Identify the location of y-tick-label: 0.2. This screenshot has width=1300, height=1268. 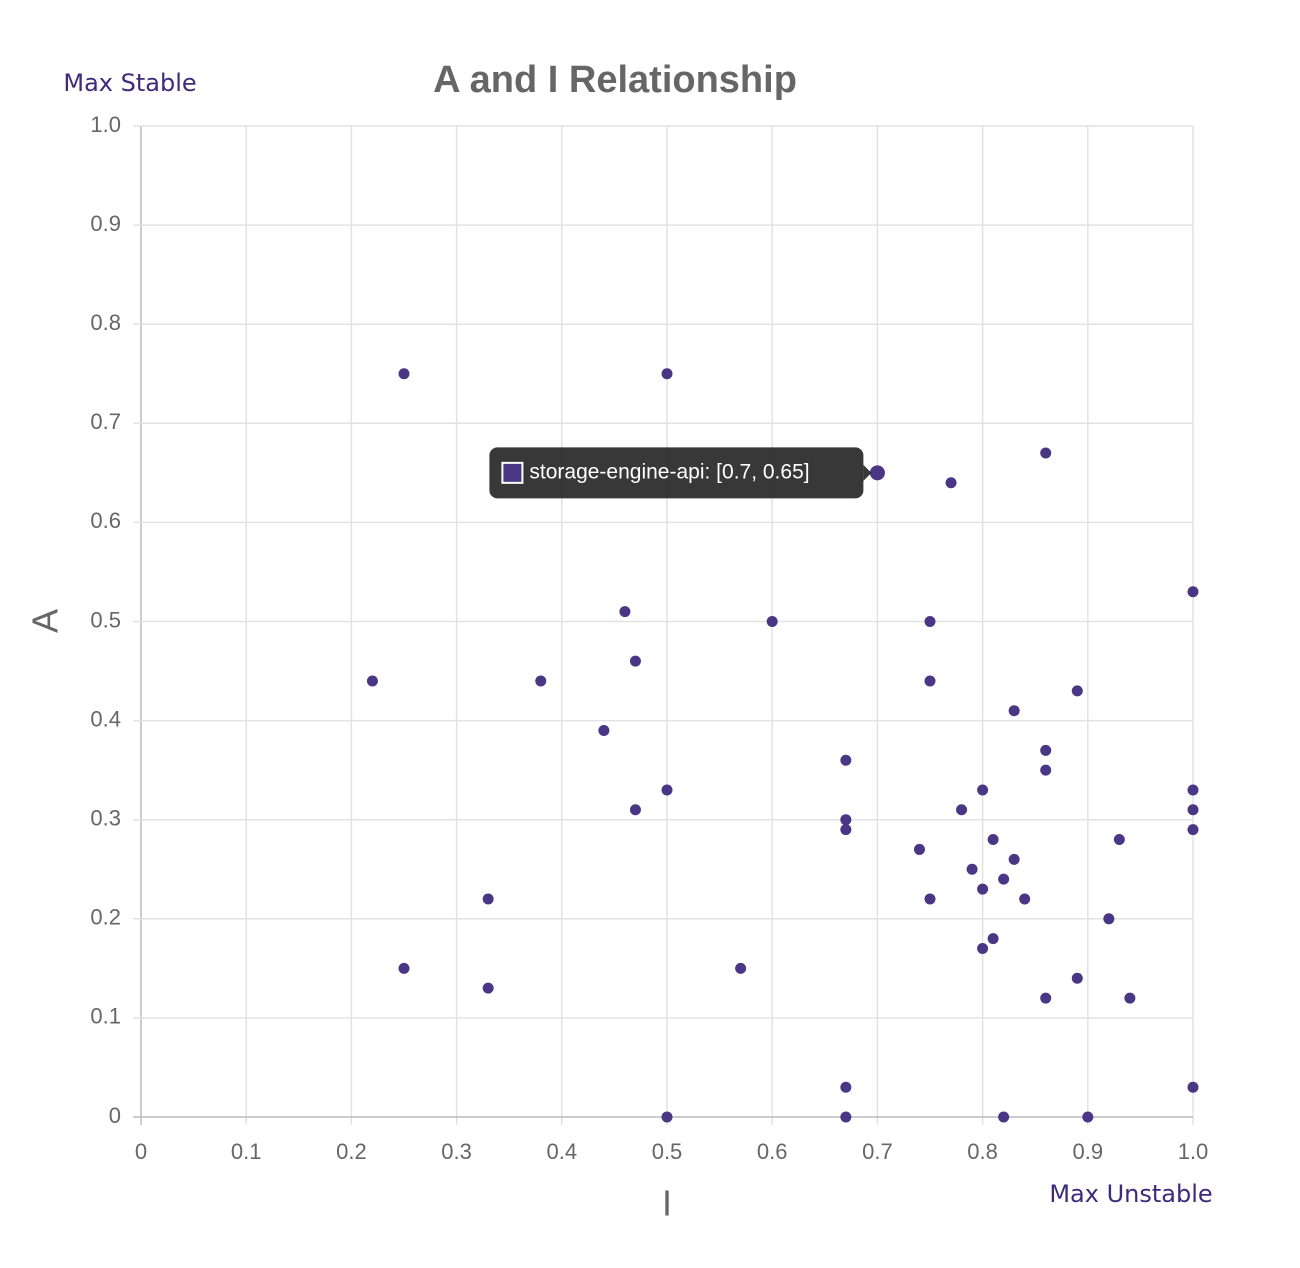
(105, 917).